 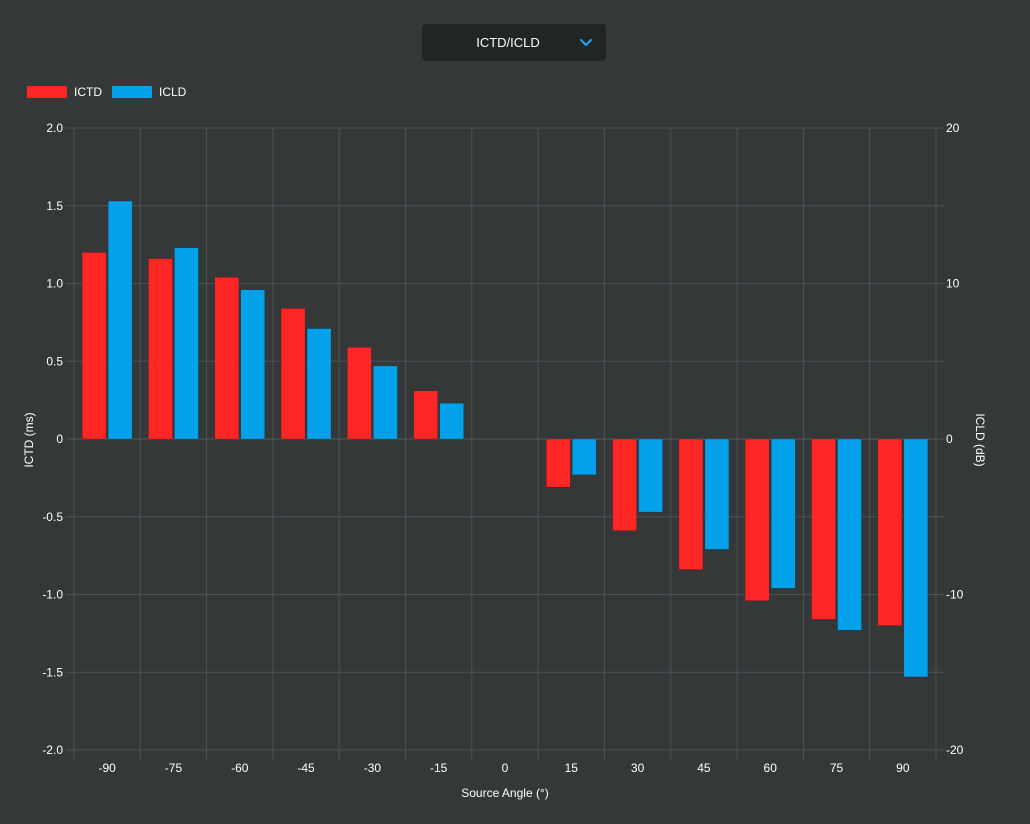 What do you see at coordinates (52, 672) in the screenshot?
I see `y-left-tick-label: -1.5` at bounding box center [52, 672].